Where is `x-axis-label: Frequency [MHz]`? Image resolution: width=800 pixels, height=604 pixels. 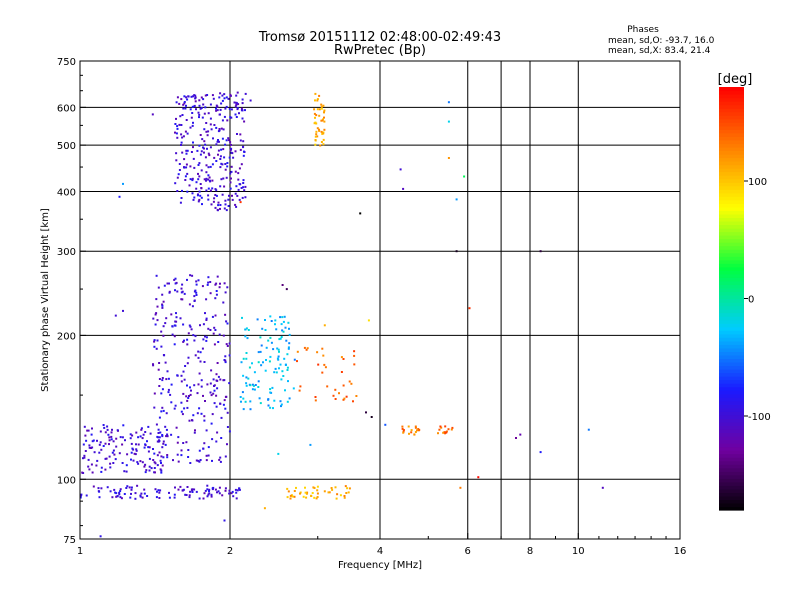
x-axis-label: Frequency [MHz] is located at coordinates (380, 565).